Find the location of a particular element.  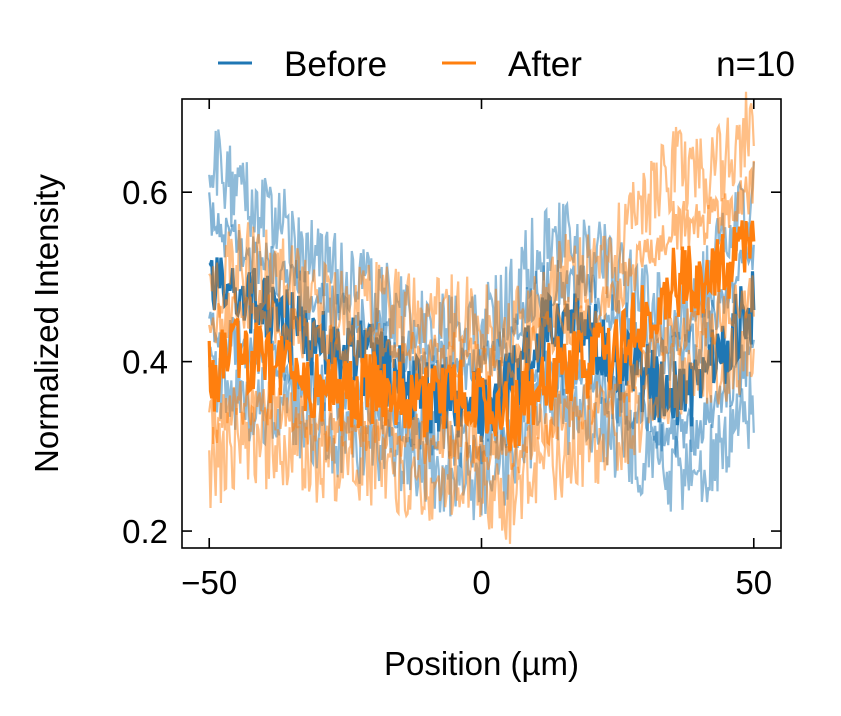

legend-label-before: Before is located at coordinates (335, 64).